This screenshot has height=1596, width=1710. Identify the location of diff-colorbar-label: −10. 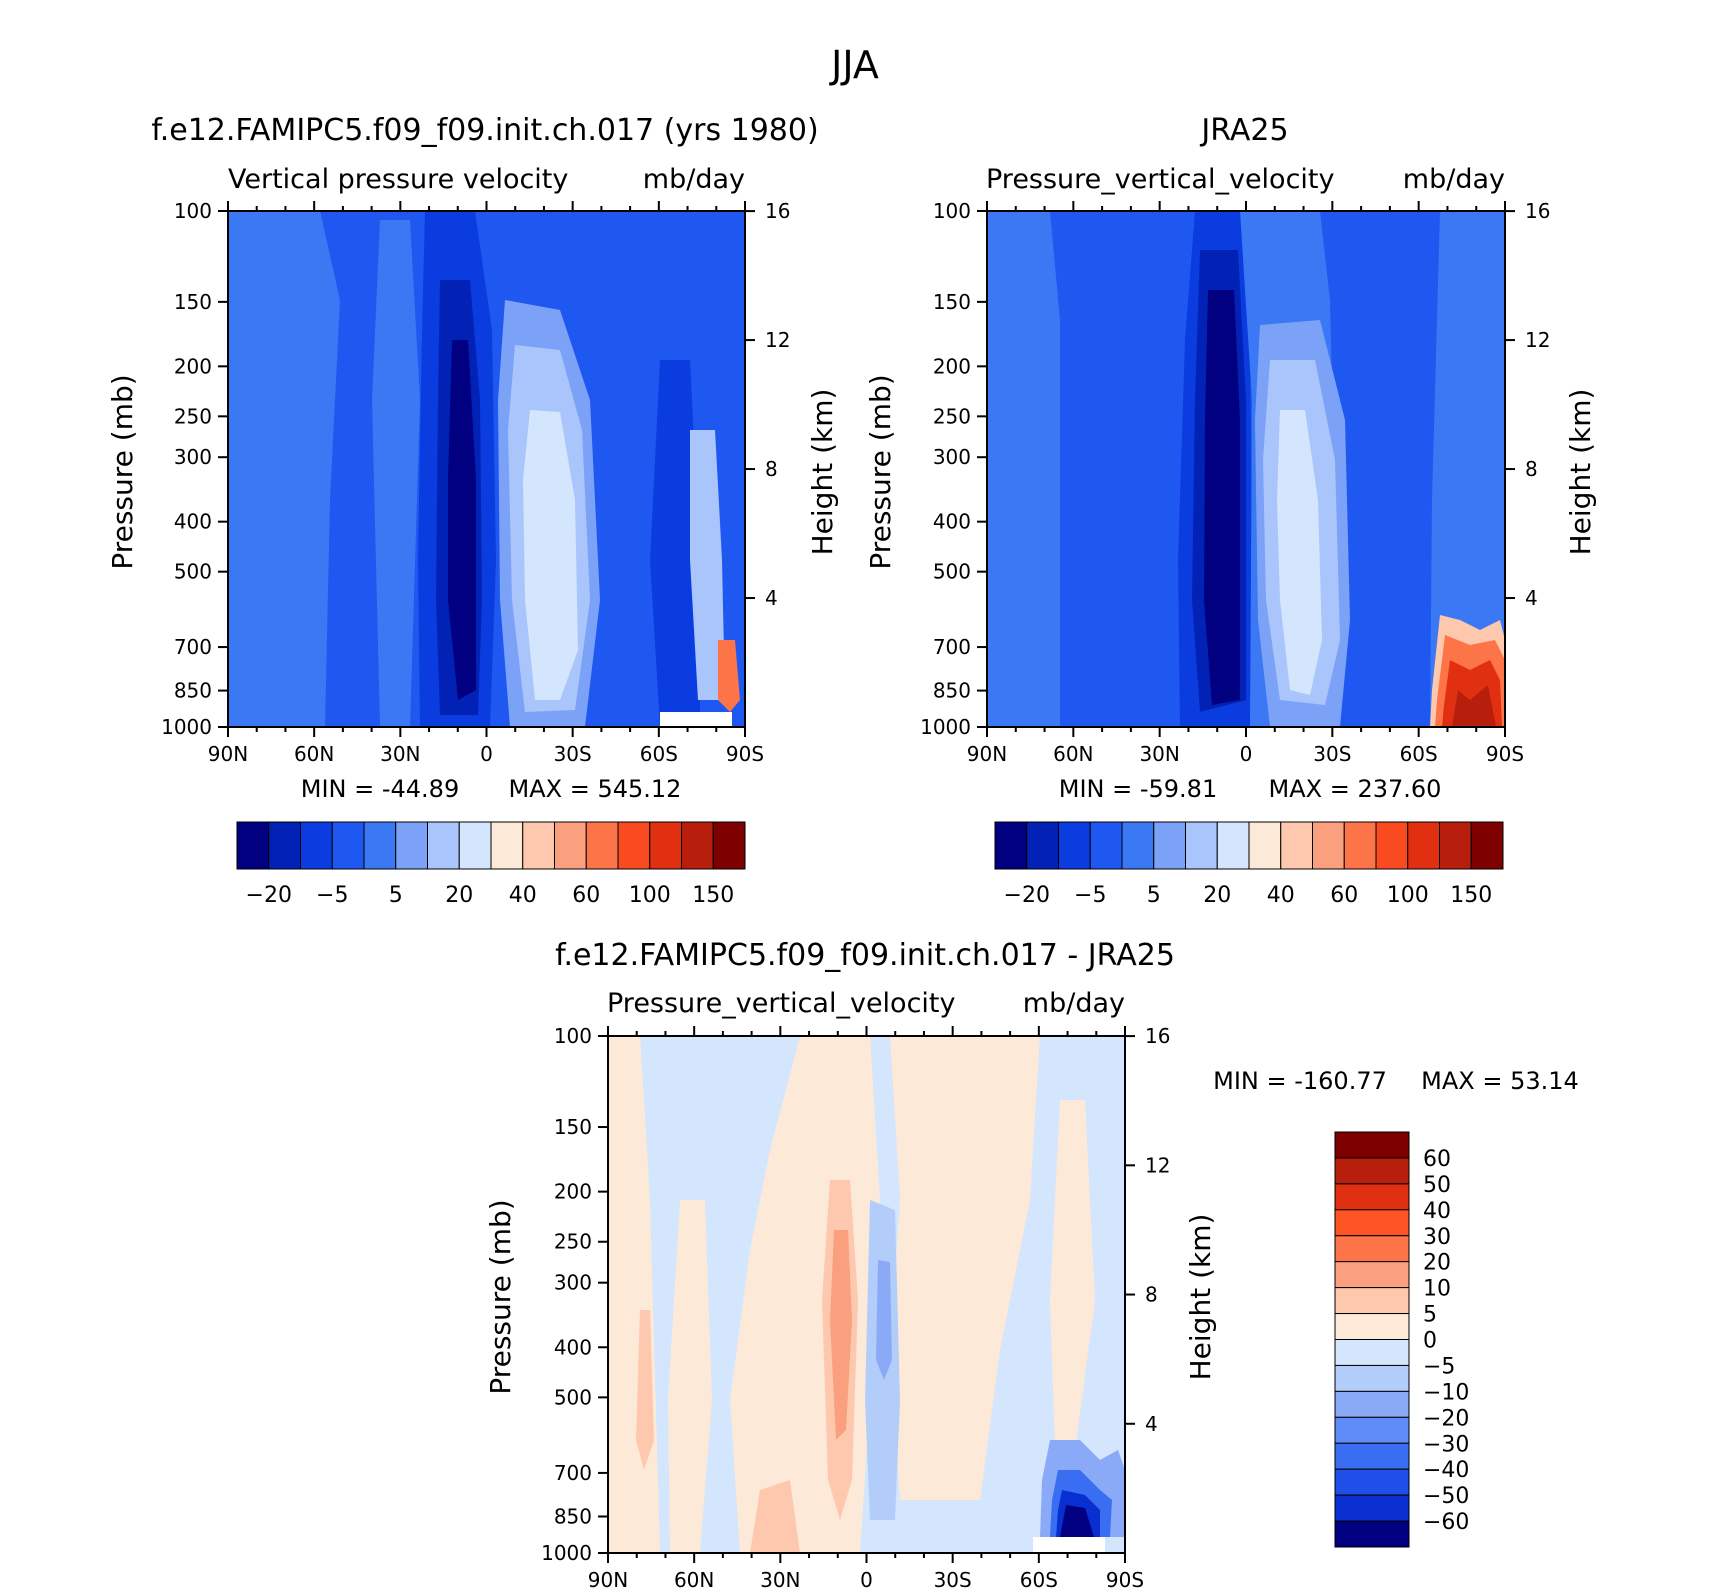
(1446, 1392).